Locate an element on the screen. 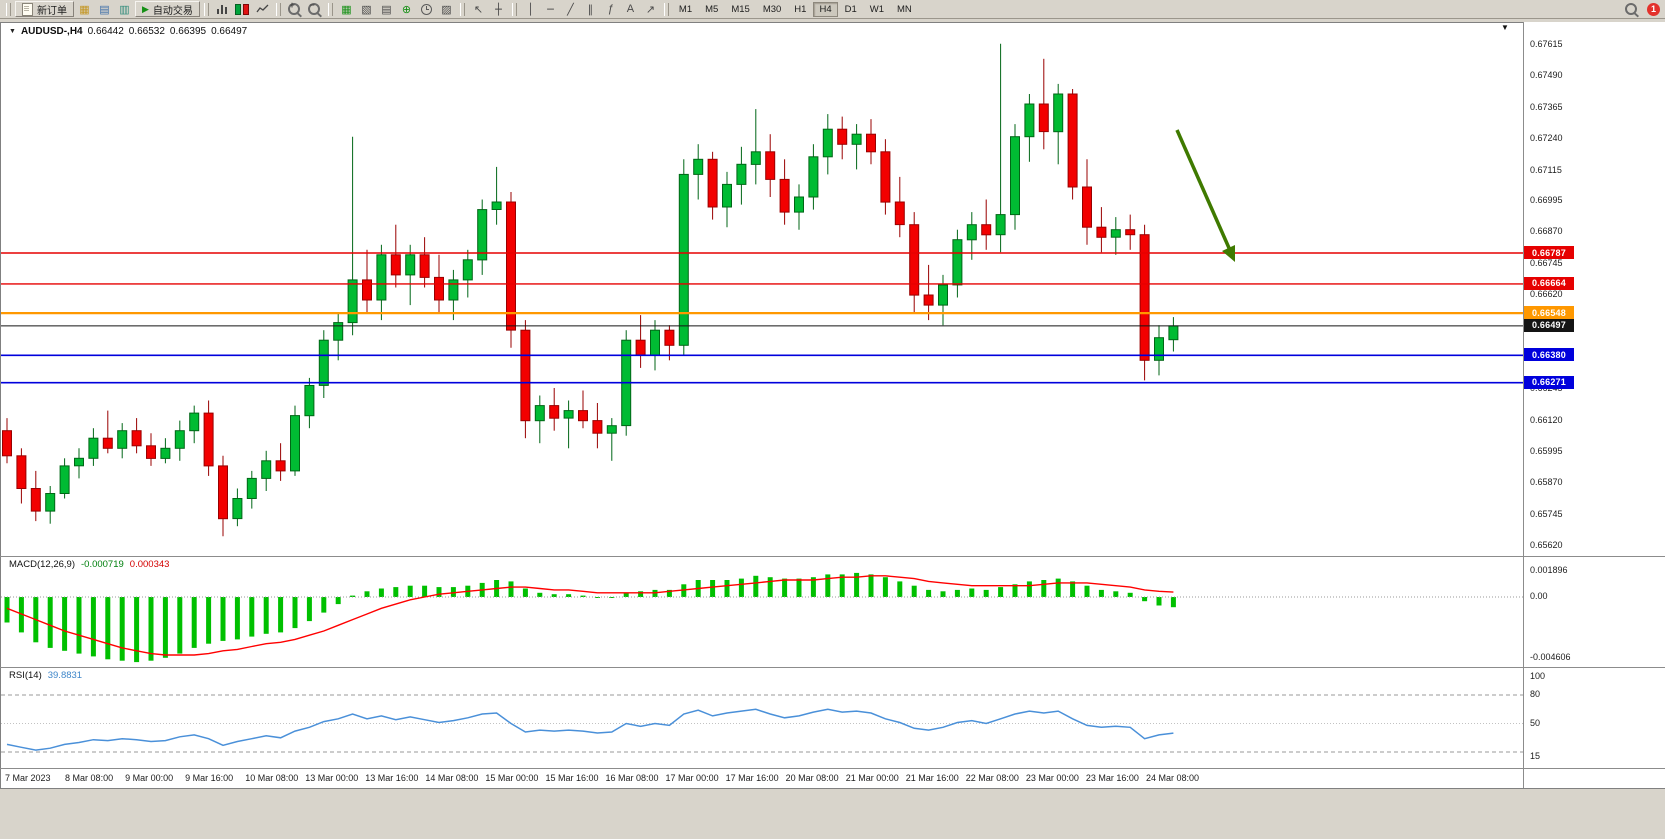 This screenshot has width=1665, height=839. search-button is located at coordinates (1630, 9).